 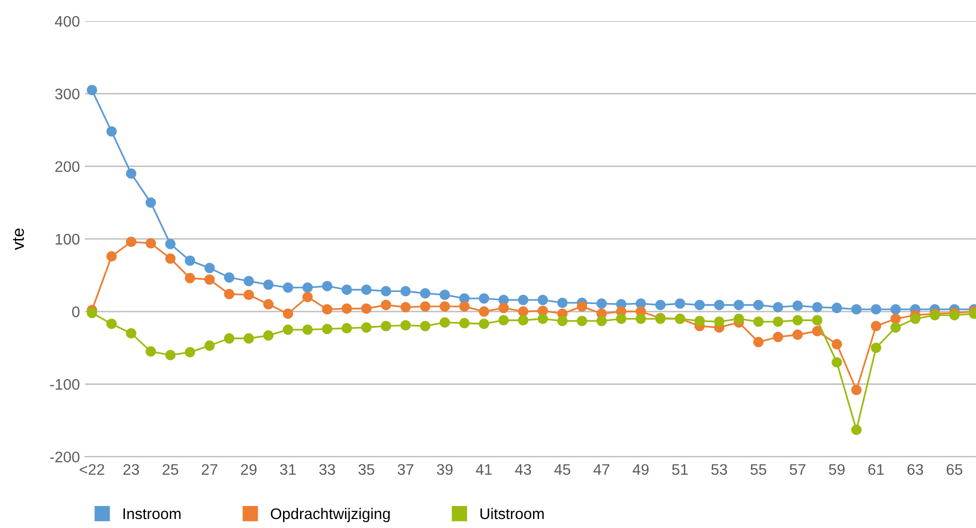 What do you see at coordinates (249, 469) in the screenshot?
I see `x-tick-label: 29` at bounding box center [249, 469].